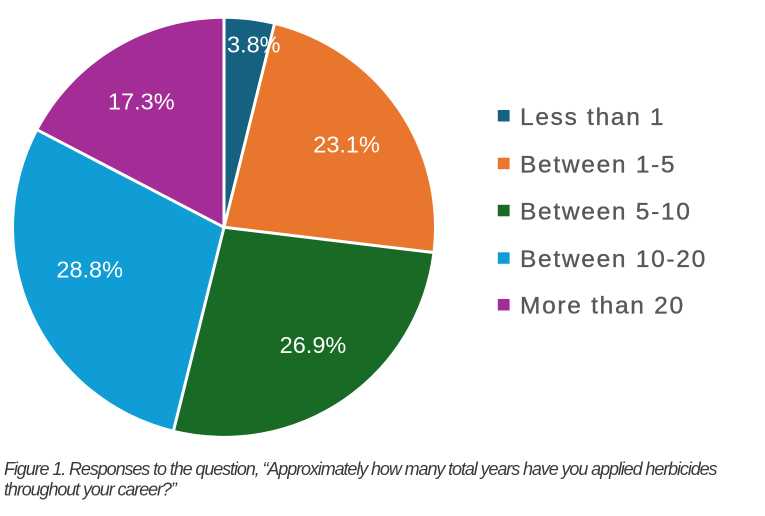 This screenshot has width=765, height=516. What do you see at coordinates (91, 490) in the screenshot?
I see `svg-text: throughout your career?”` at bounding box center [91, 490].